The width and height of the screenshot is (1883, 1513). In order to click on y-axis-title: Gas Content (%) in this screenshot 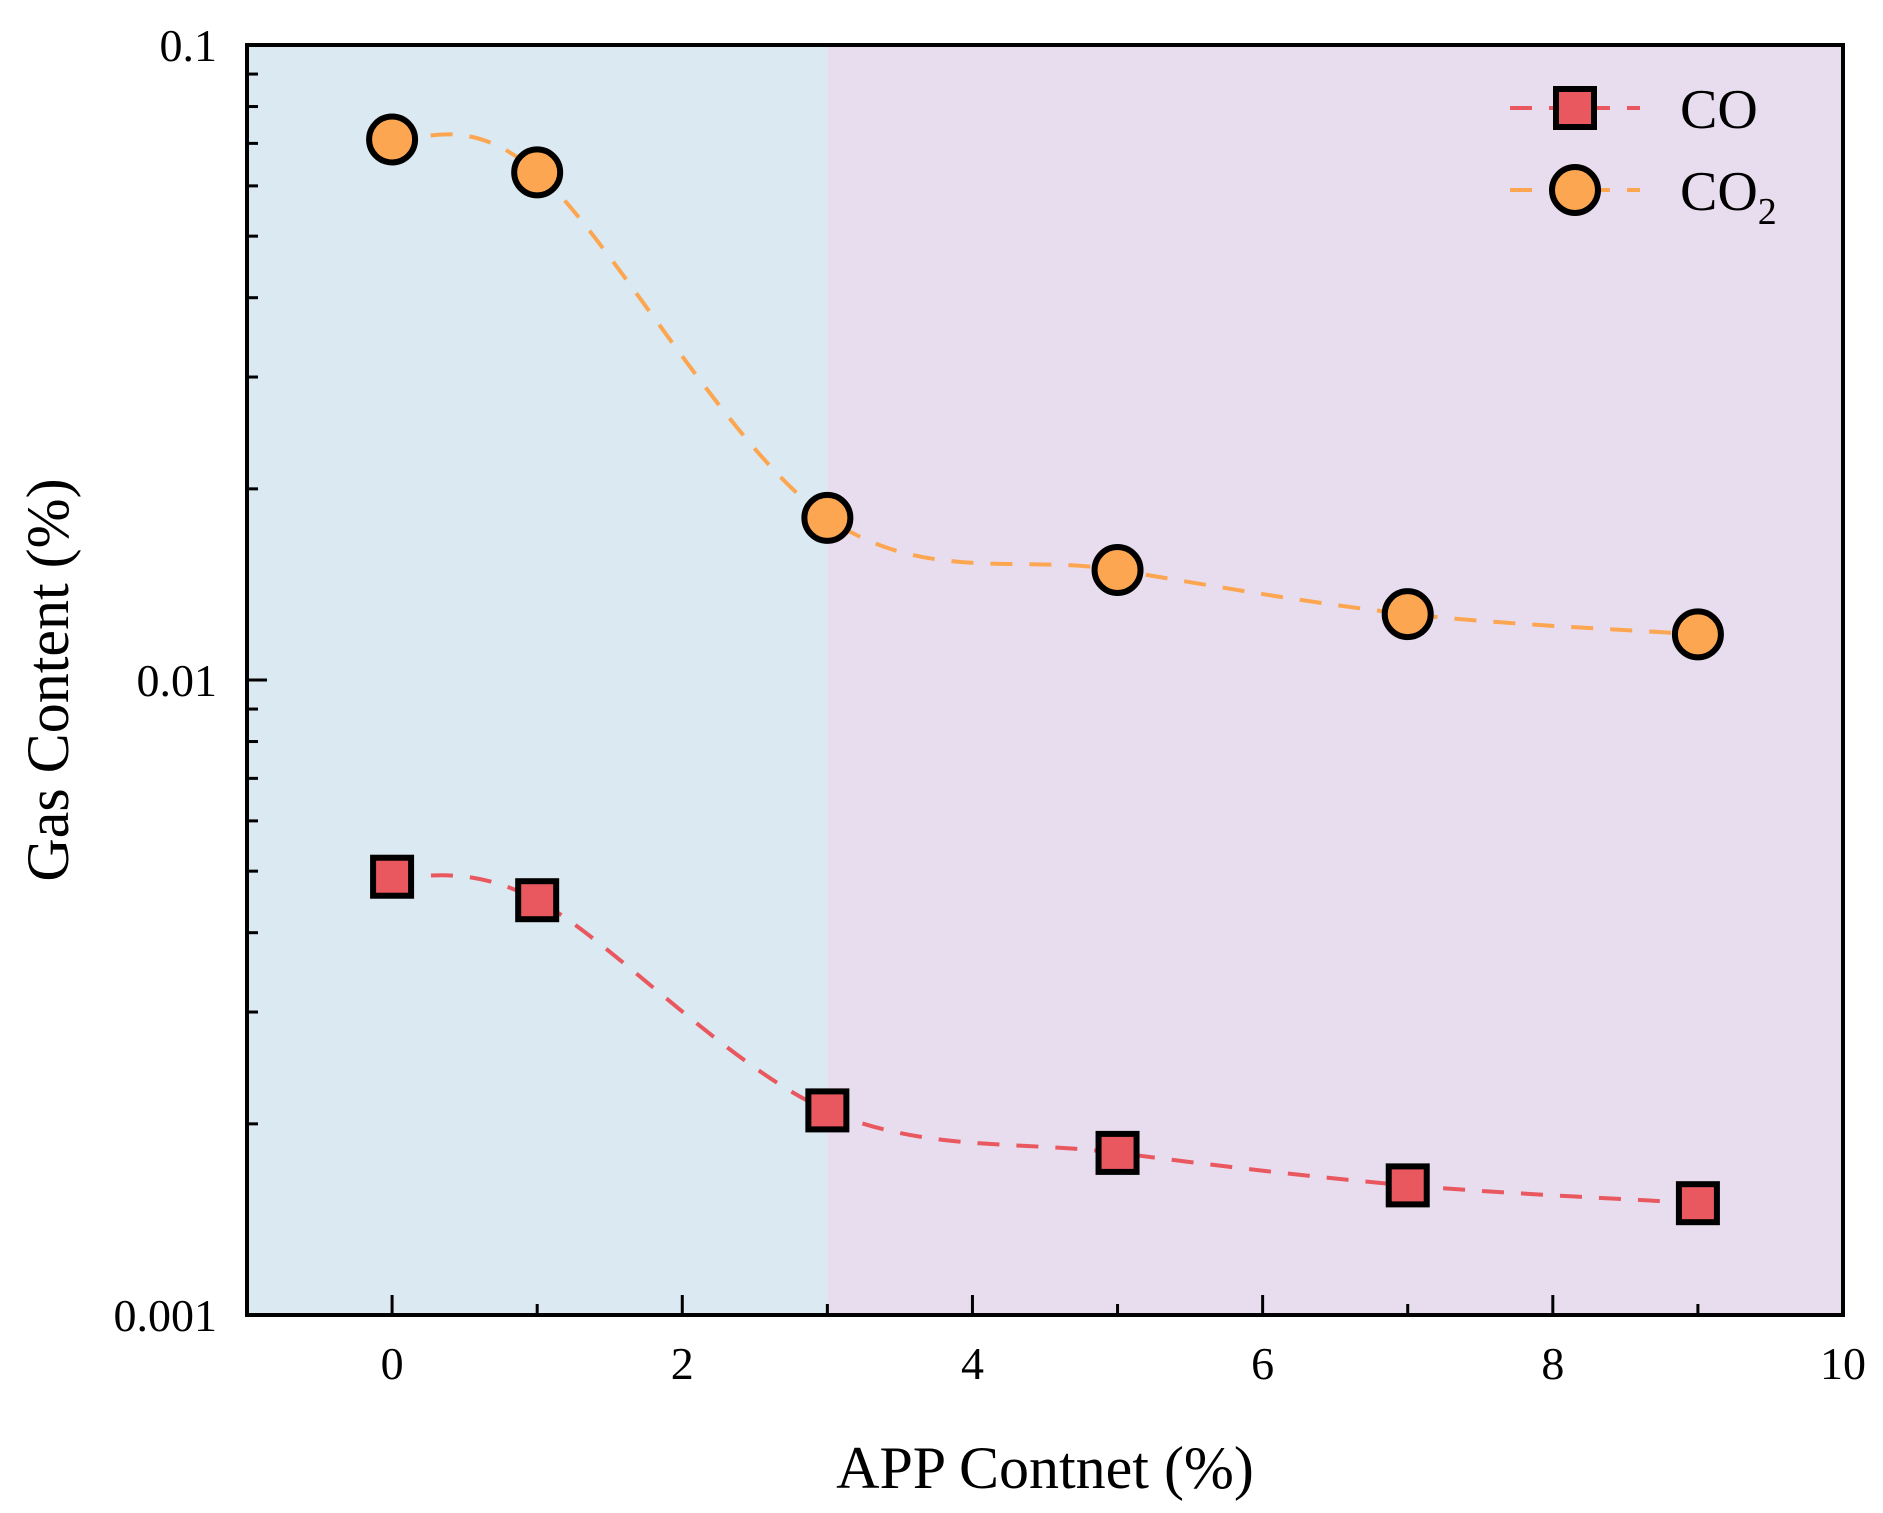, I will do `click(48, 679)`.